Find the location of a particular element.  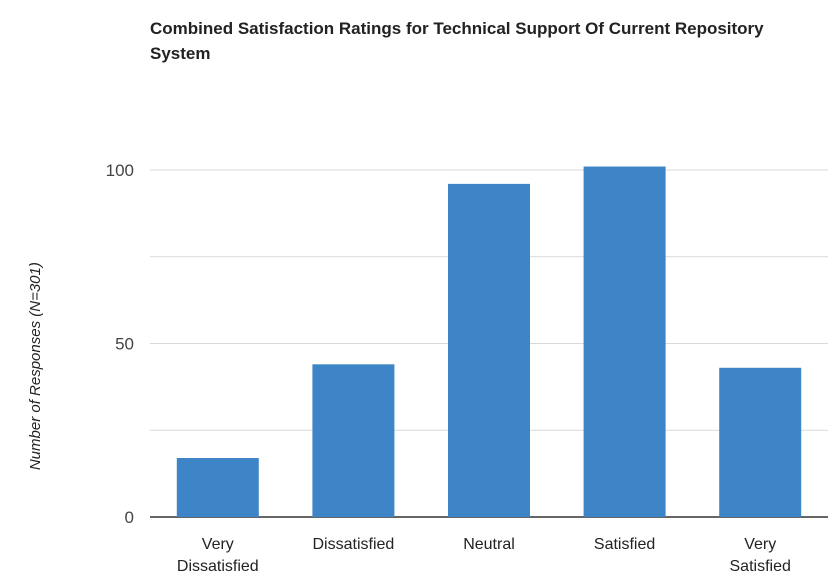

y-tick-label: 50 is located at coordinates (124, 344).